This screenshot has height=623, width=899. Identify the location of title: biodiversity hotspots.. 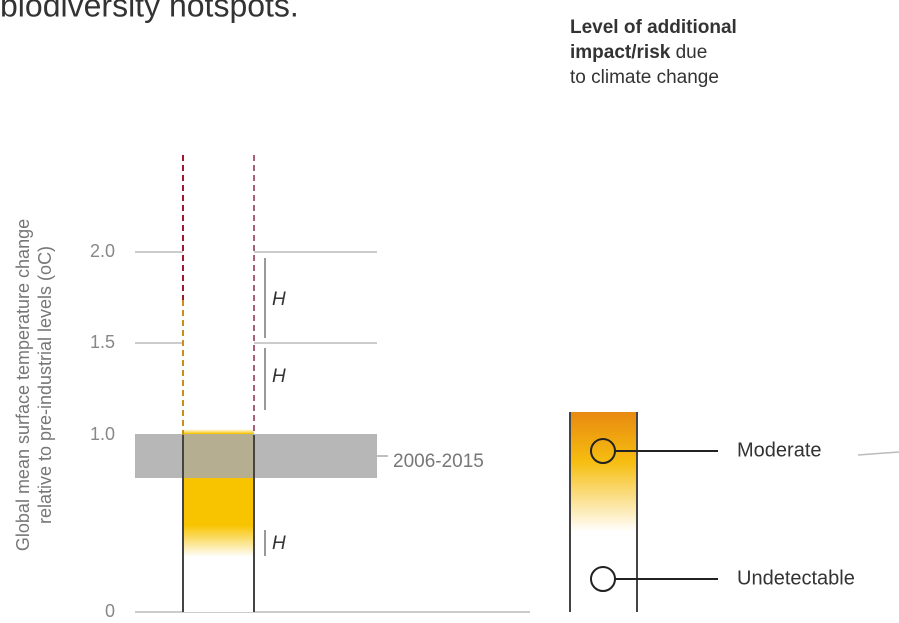
(149, 11).